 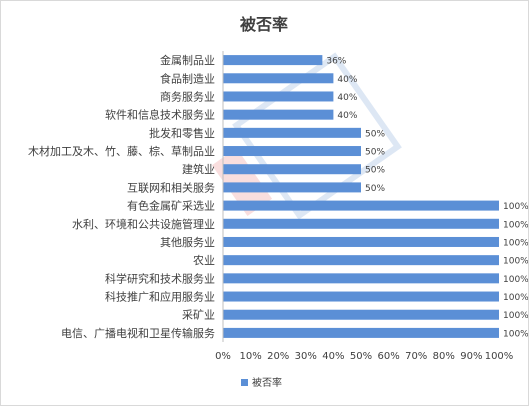 I want to click on x-tick-label: 80%, so click(x=444, y=356).